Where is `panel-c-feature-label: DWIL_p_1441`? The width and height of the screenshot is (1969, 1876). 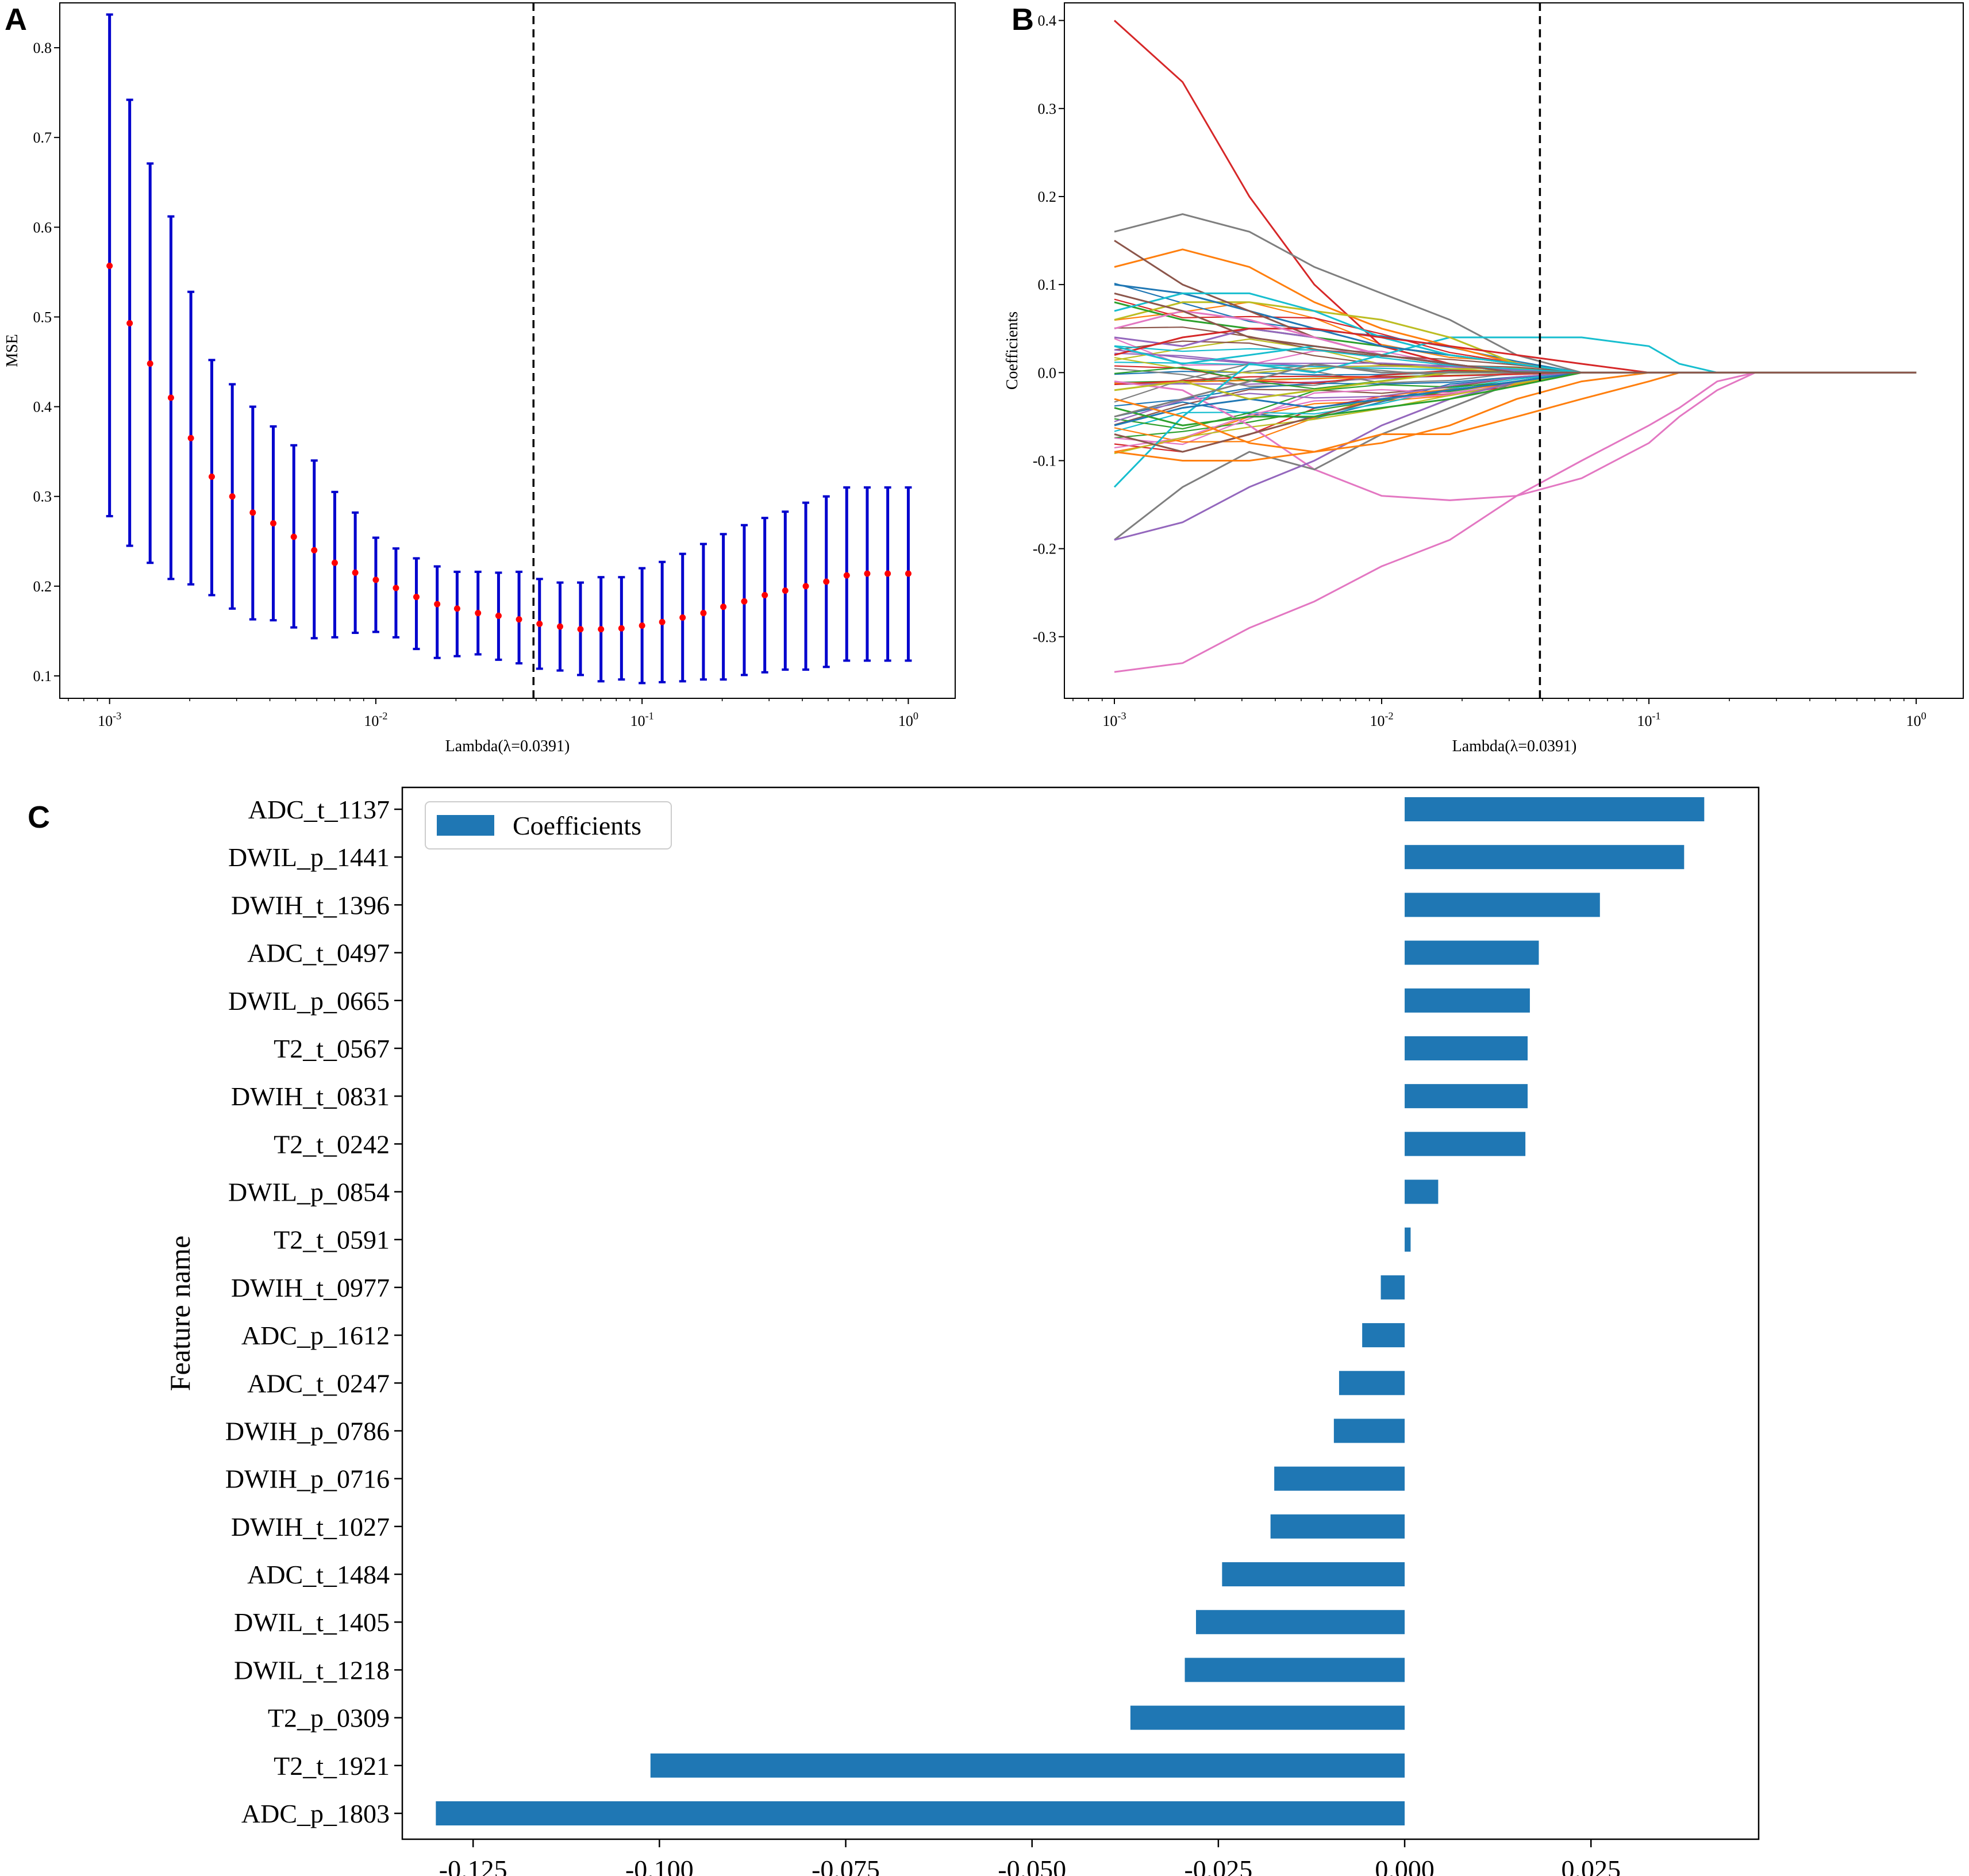 panel-c-feature-label: DWIL_p_1441 is located at coordinates (309, 857).